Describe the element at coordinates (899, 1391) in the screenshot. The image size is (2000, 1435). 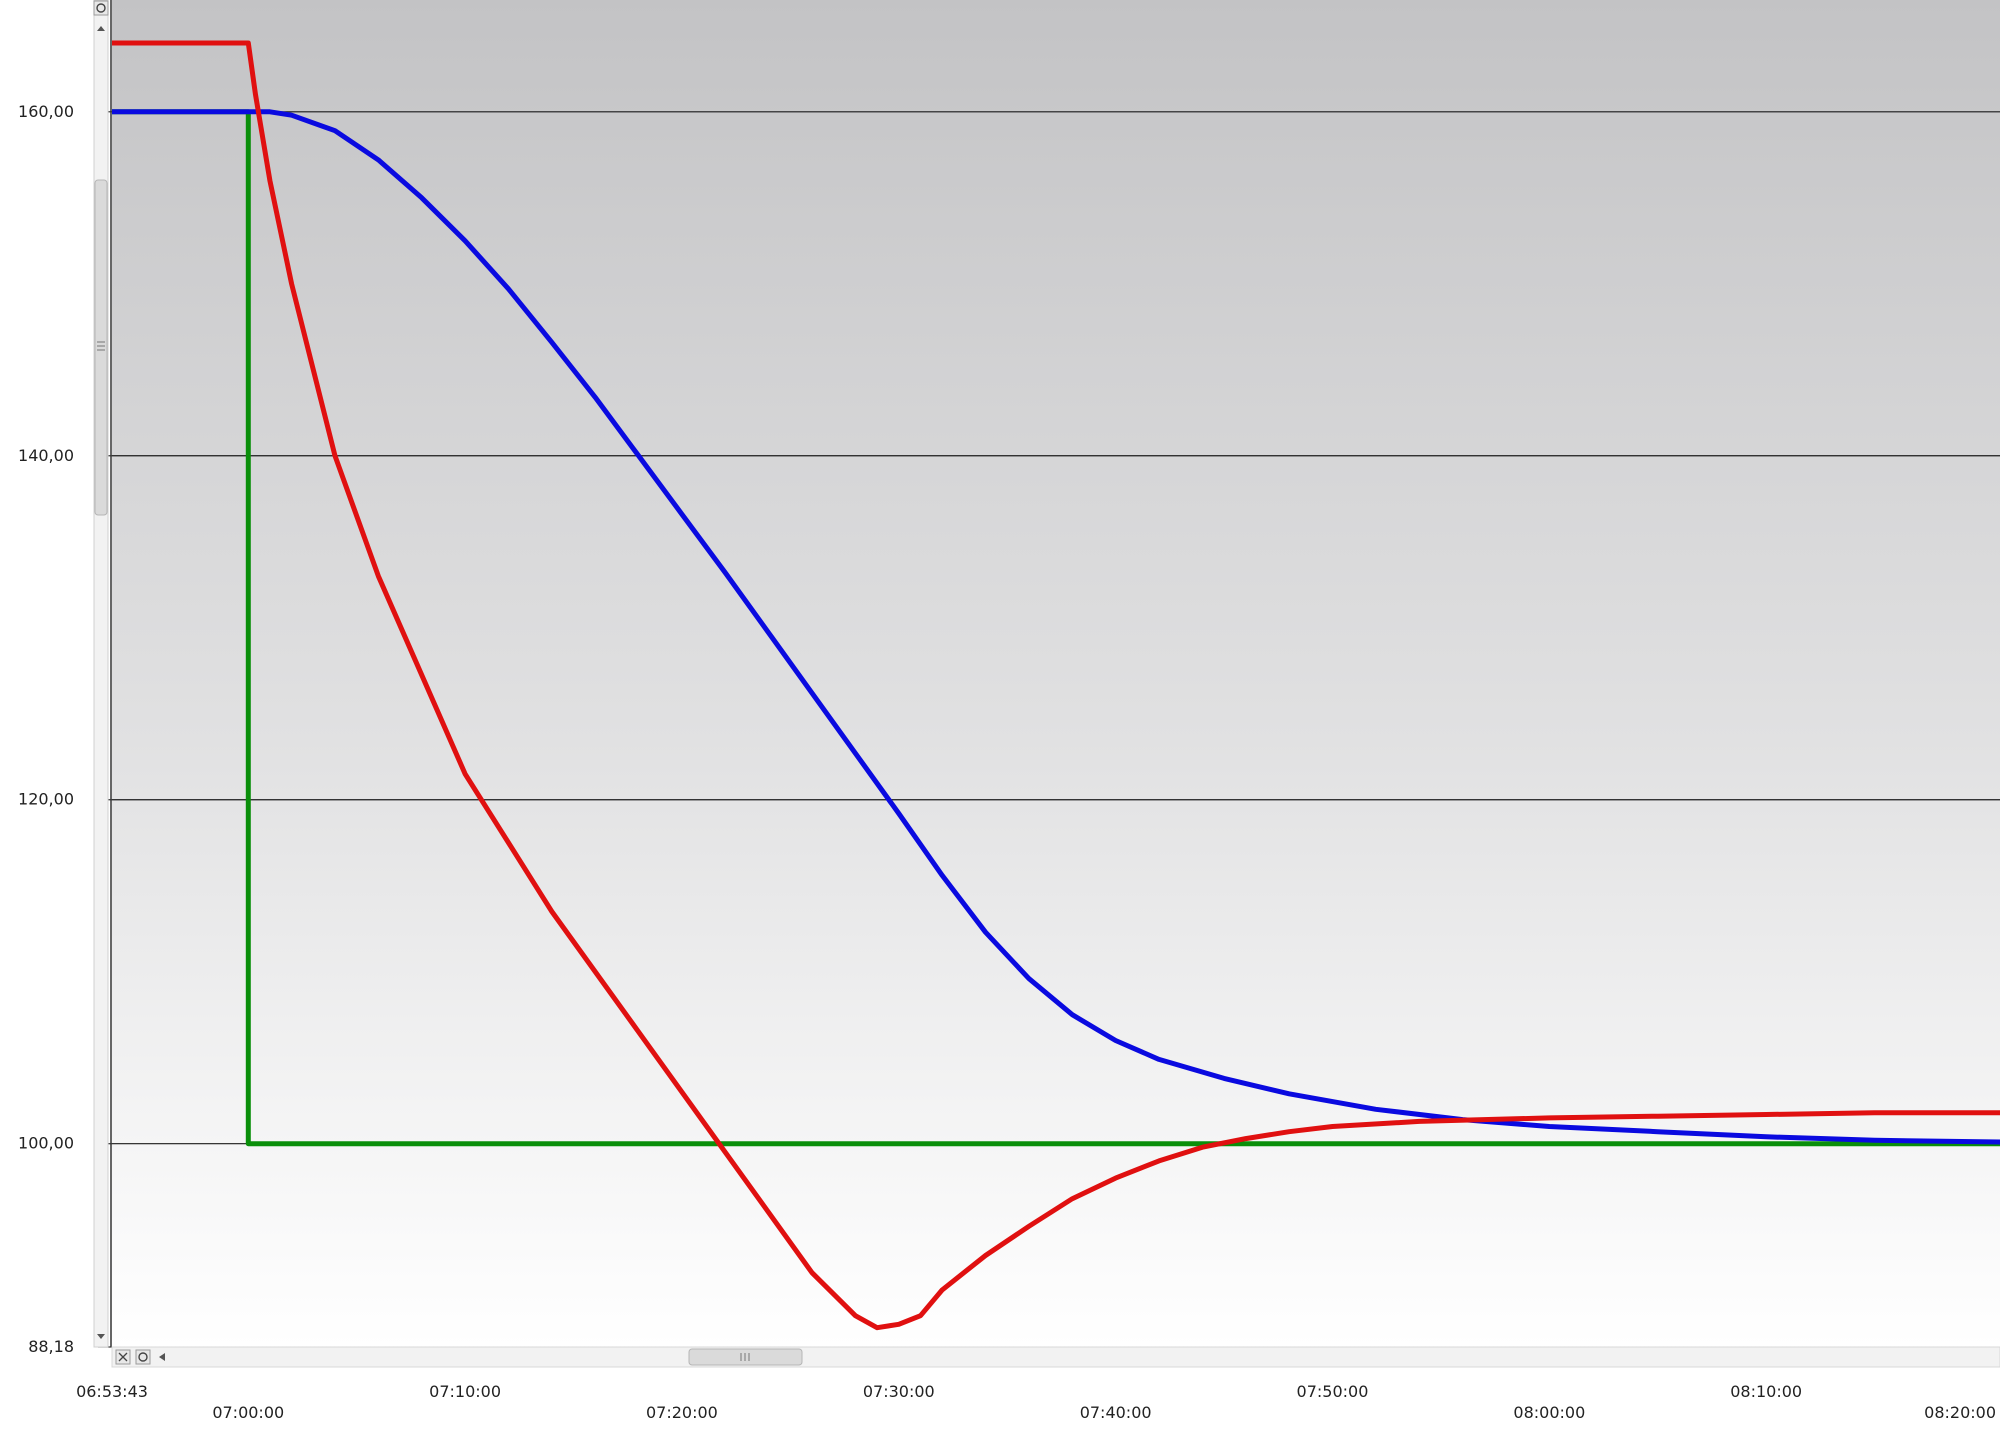
I see `x-tick-label: 07:30:00` at that location.